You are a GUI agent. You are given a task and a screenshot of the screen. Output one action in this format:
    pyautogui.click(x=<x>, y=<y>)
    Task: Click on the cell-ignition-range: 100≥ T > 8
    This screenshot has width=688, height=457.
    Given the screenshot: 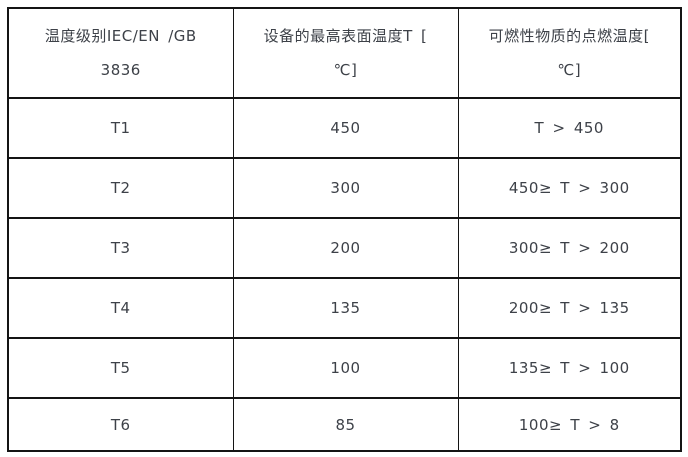 What is the action you would take?
    pyautogui.click(x=569, y=424)
    